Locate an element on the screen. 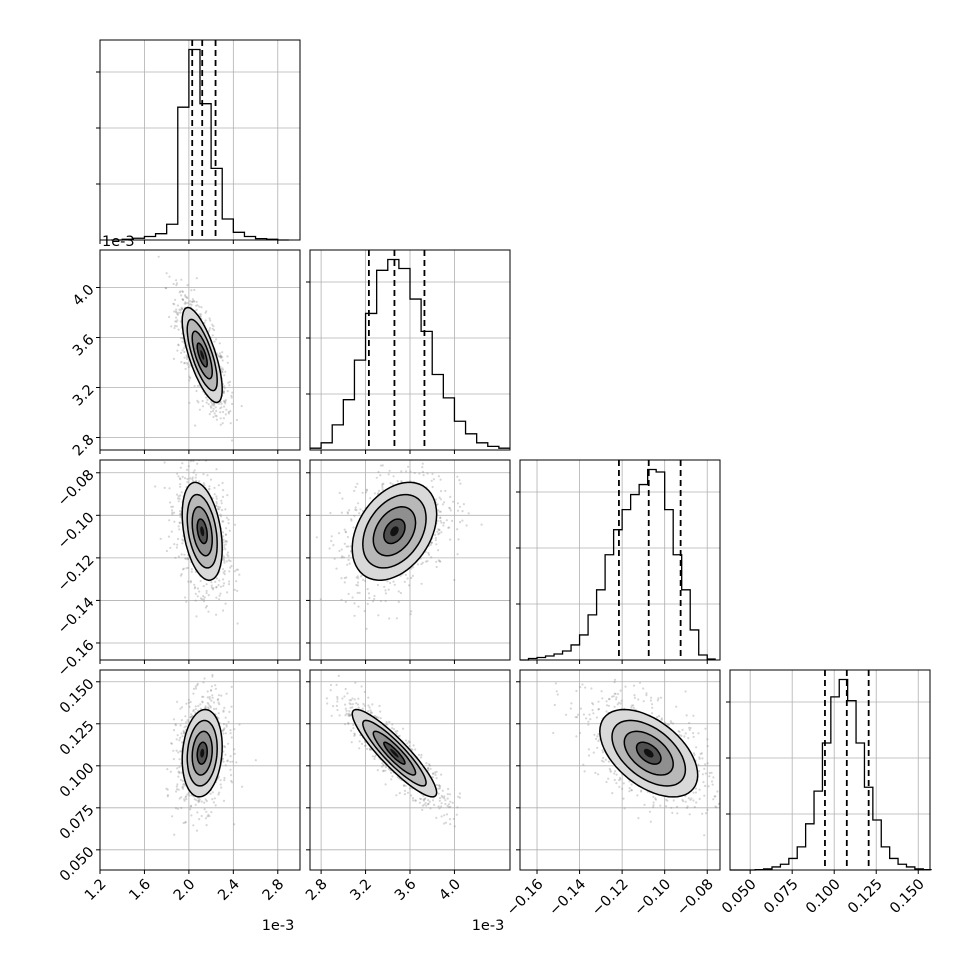 The image size is (970, 970). y-tick-label: 0.125 is located at coordinates (77, 738).